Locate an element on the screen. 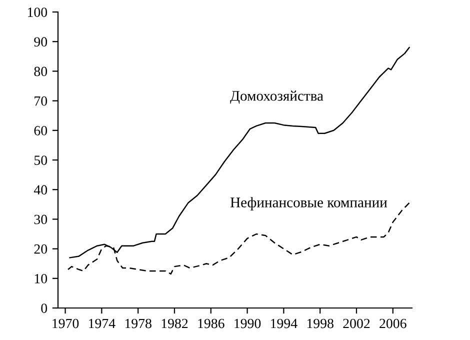 The image size is (470, 340). x-tick-label: 1986 is located at coordinates (211, 323).